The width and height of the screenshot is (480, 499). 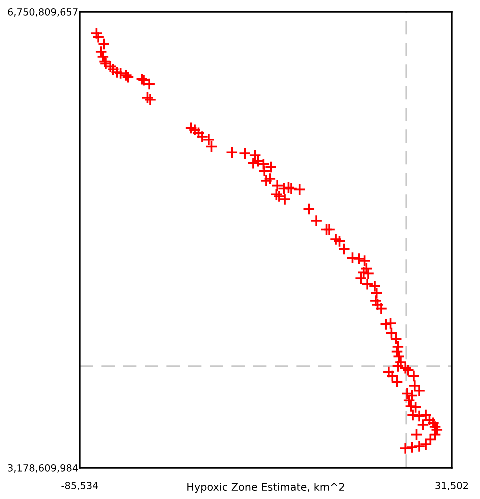 I want to click on x-tick-label: 31,502, so click(x=452, y=486).